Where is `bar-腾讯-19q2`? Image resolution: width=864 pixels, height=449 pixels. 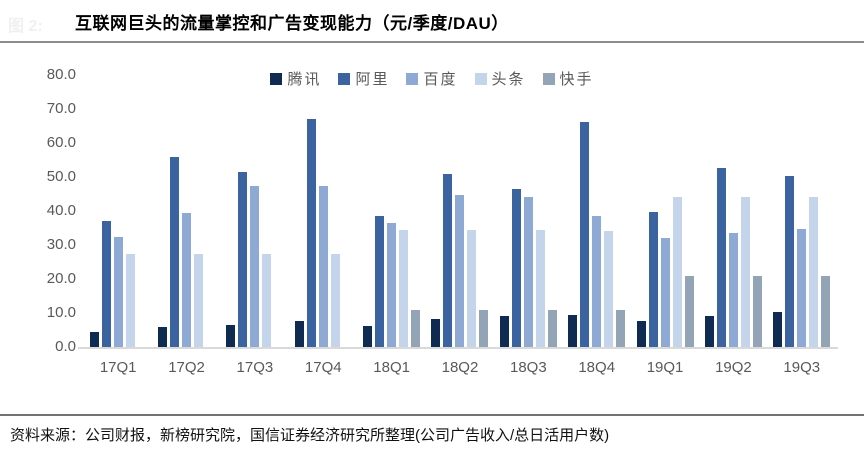 bar-腾讯-19q2 is located at coordinates (709, 331).